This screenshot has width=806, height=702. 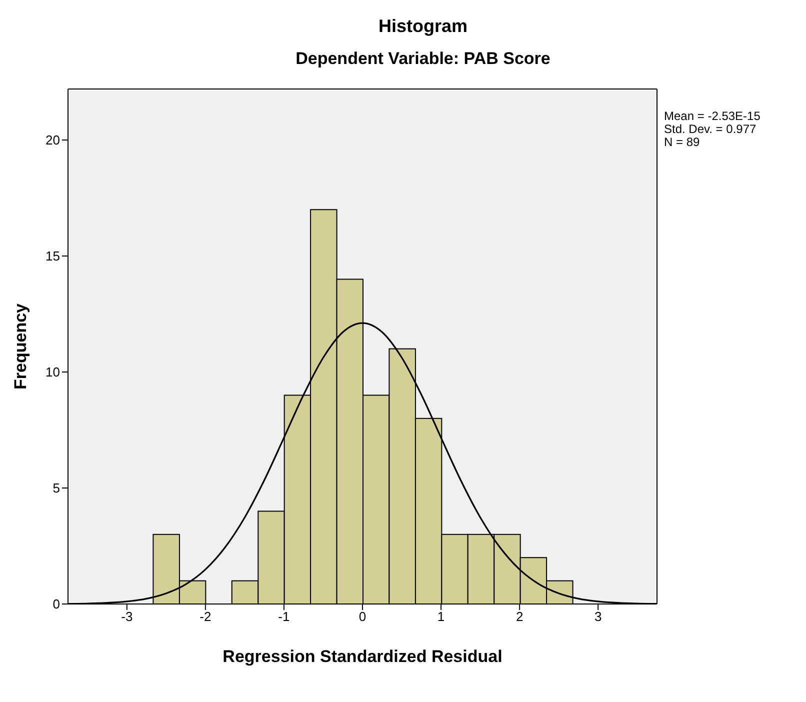 What do you see at coordinates (711, 129) in the screenshot?
I see `text: Std. Dev. = 0.977` at bounding box center [711, 129].